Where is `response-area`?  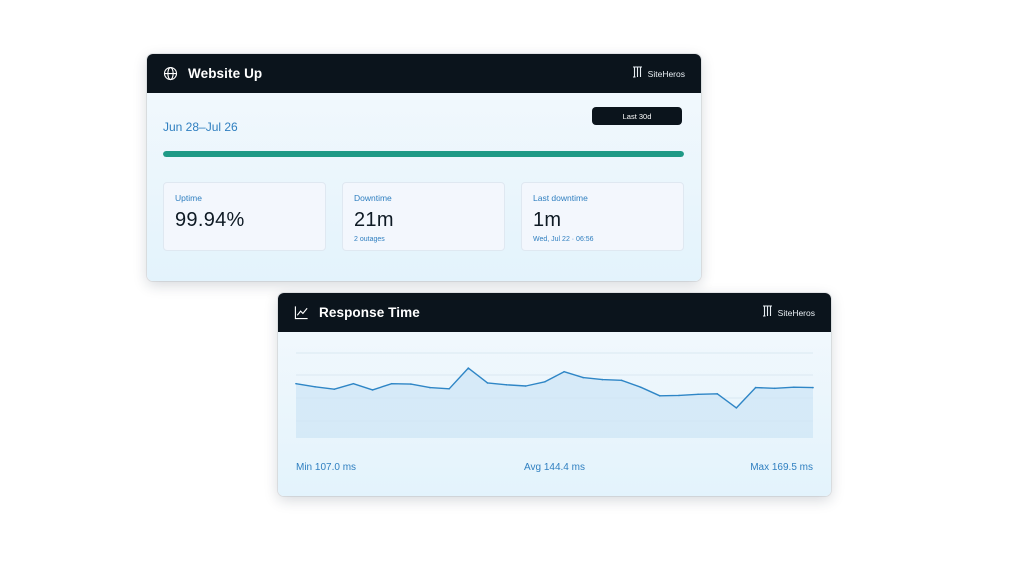 response-area is located at coordinates (554, 403).